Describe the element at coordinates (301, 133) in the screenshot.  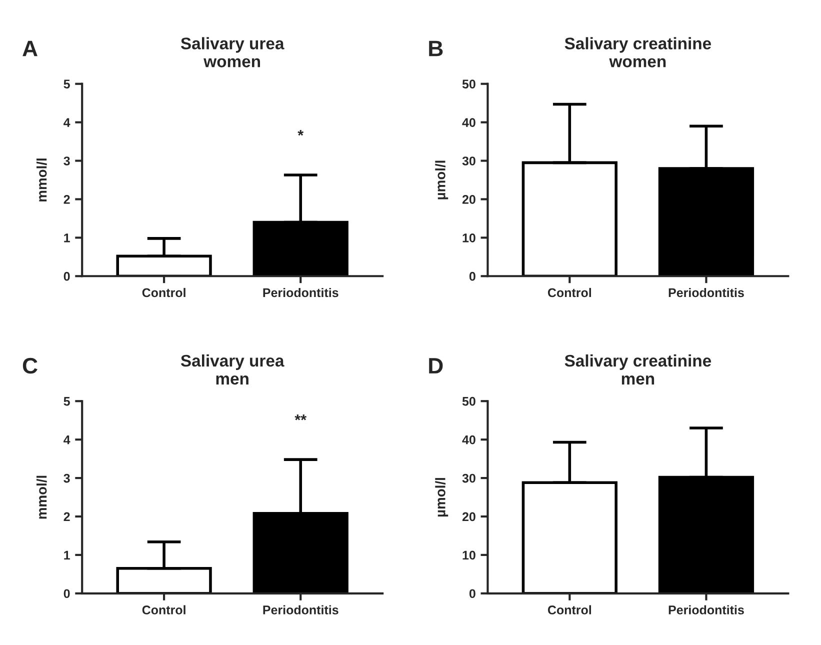
I see `annotation: *` at that location.